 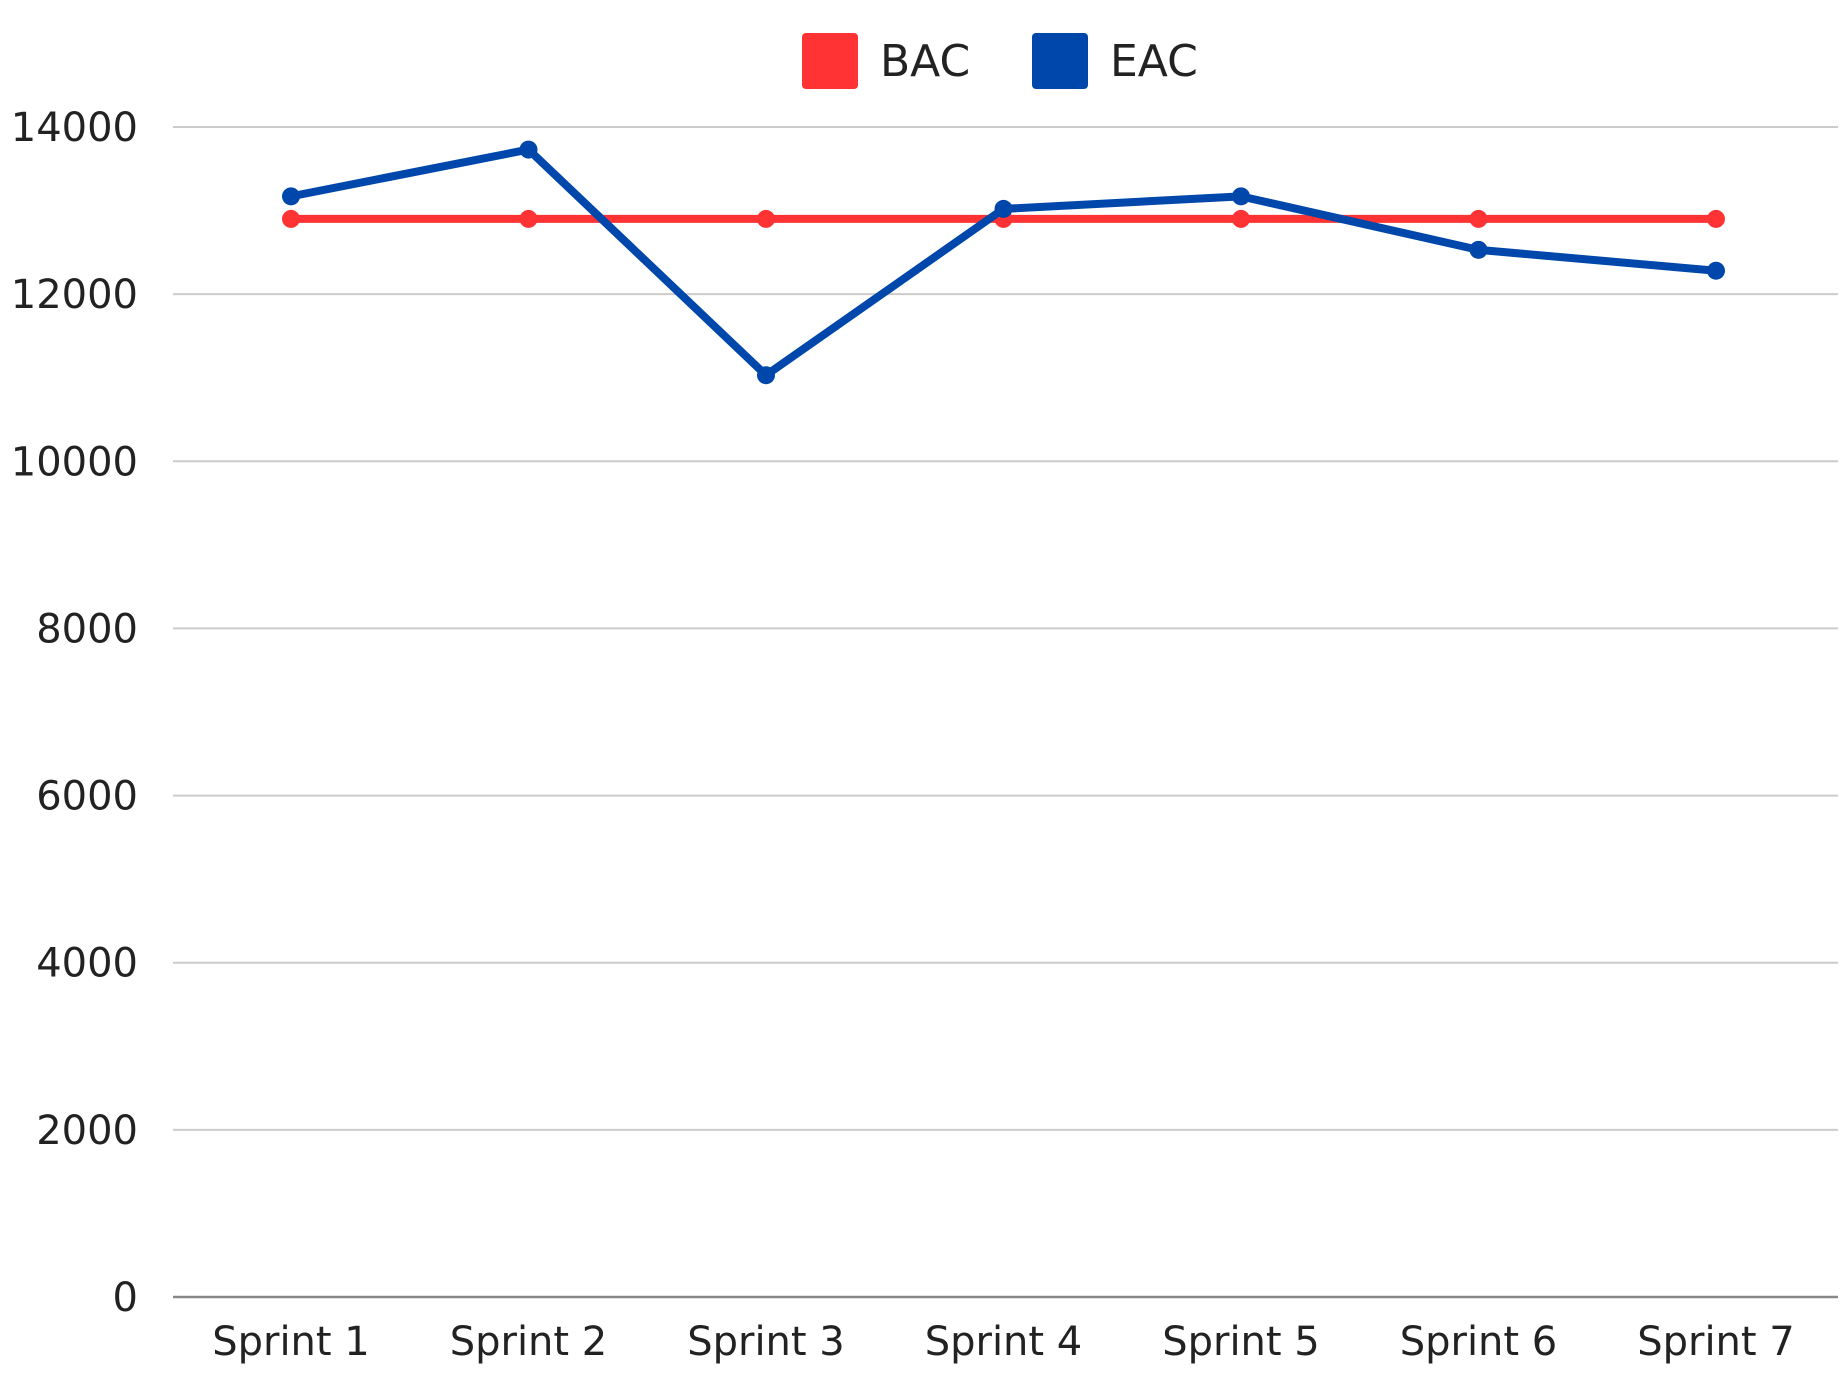 I want to click on x-tick-label: Sprint 6, so click(x=1479, y=1342).